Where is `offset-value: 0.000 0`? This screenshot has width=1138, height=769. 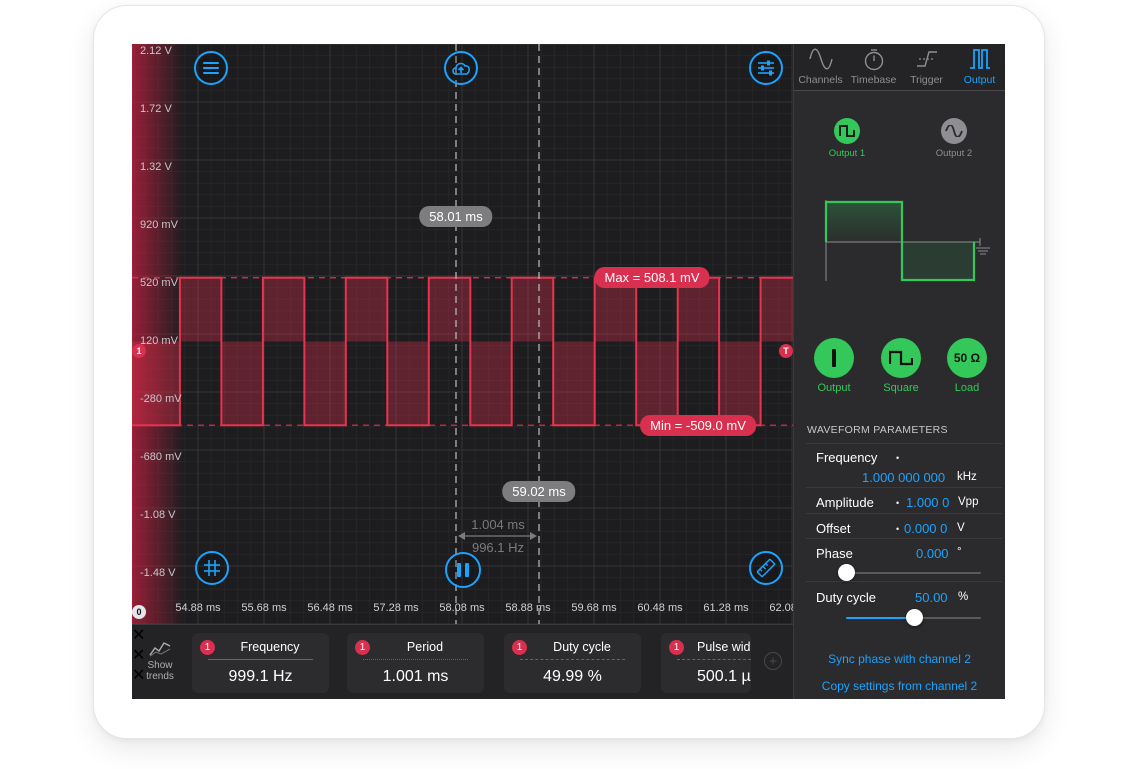 offset-value: 0.000 0 is located at coordinates (926, 528).